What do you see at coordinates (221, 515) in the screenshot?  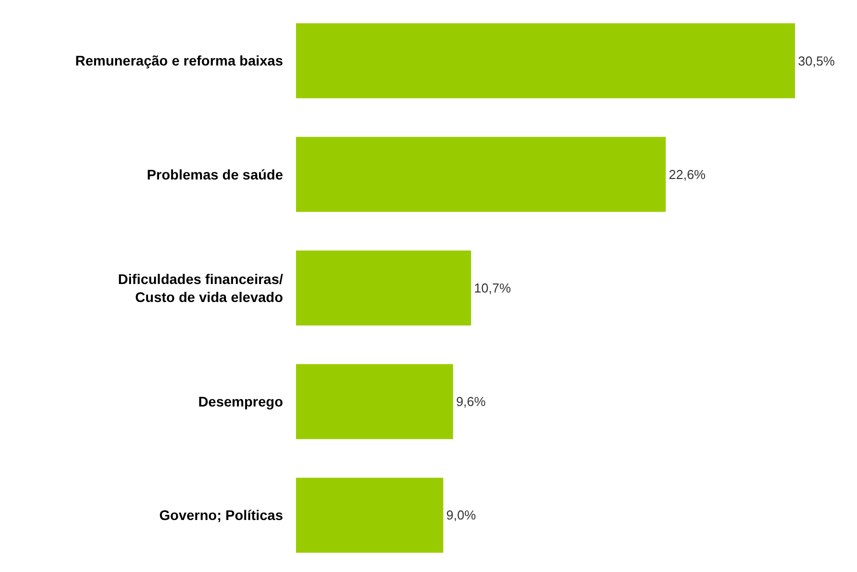 I see `y-tick-label: Governo; Políticas` at bounding box center [221, 515].